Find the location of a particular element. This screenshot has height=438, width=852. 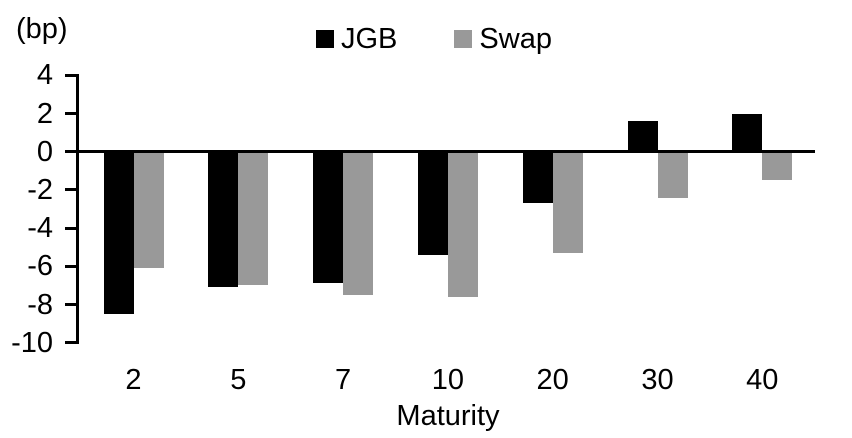

legend-label-swap: Swap is located at coordinates (515, 39).